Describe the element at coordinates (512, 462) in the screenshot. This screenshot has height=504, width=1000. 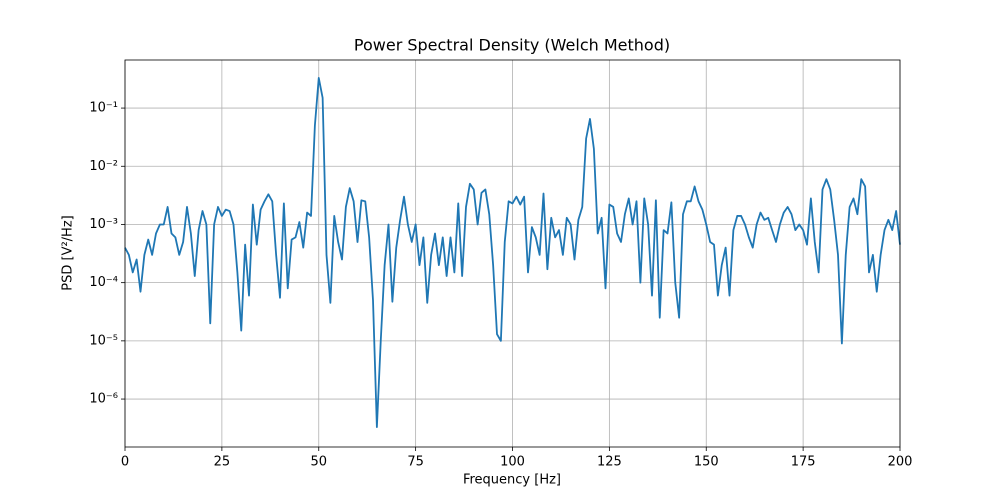
I see `x-tick-label: 100` at that location.